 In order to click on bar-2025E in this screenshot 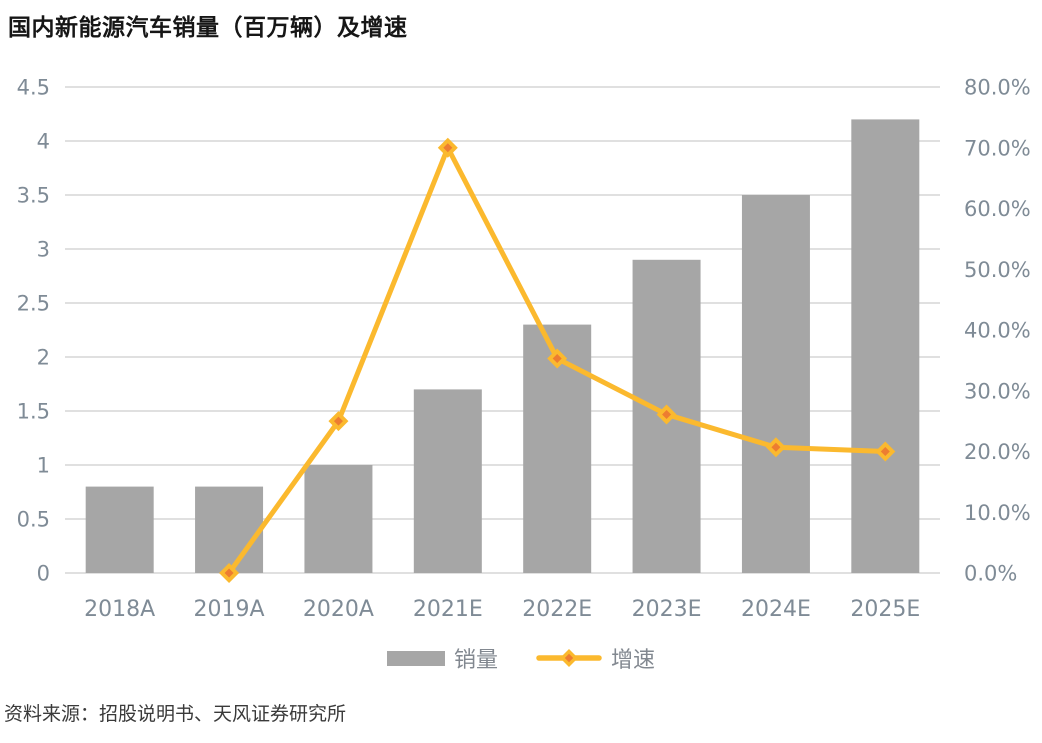, I will do `click(885, 346)`.